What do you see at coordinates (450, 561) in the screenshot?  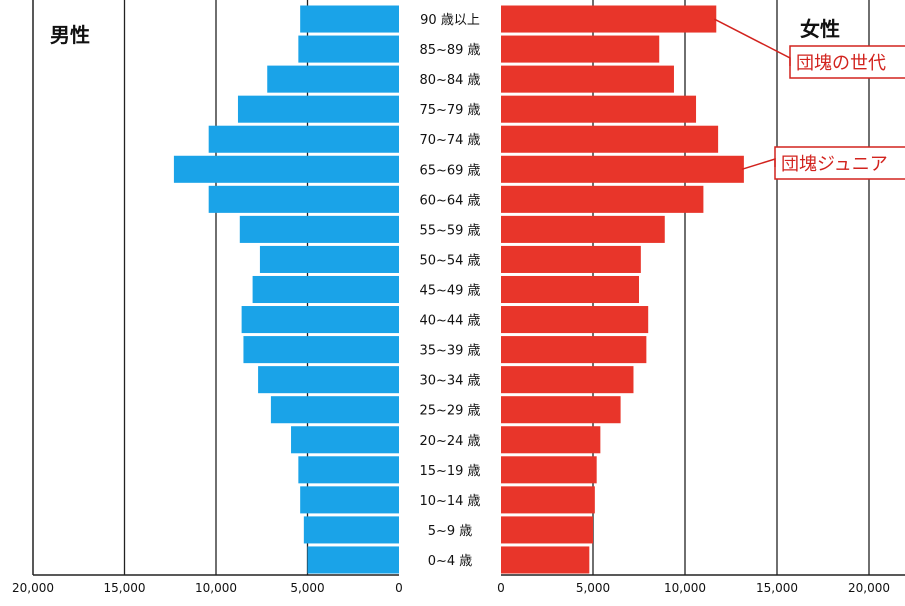 I see `age-group-label: 0~4 歳` at bounding box center [450, 561].